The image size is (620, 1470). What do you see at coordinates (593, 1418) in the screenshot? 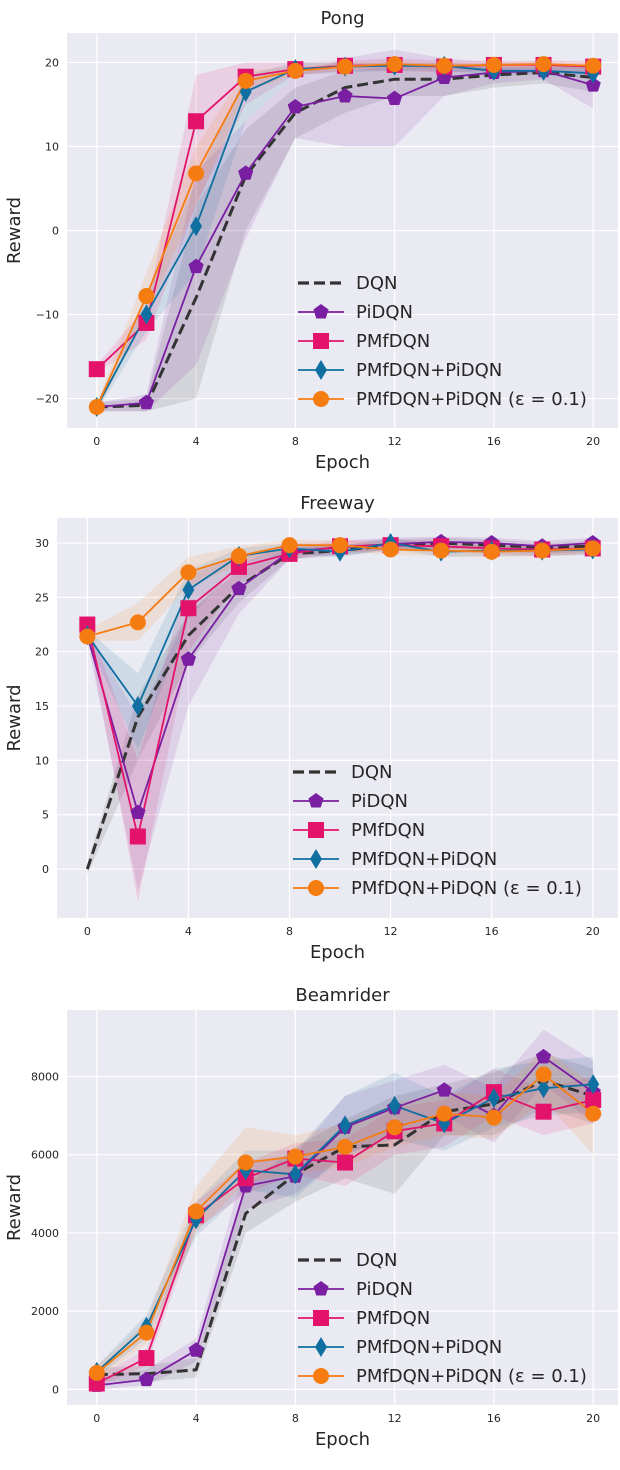
I see `beamrider-xtick-label-20: 20` at bounding box center [593, 1418].